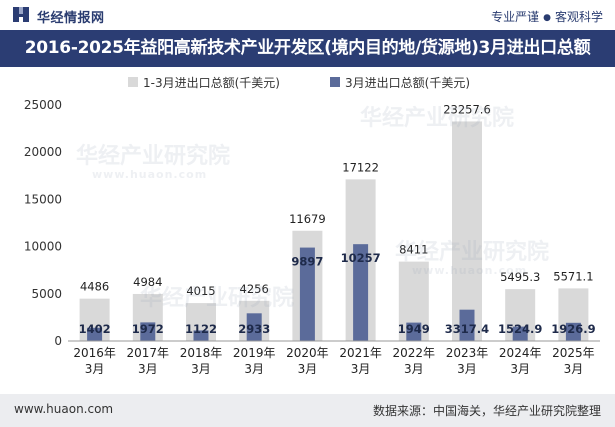 The width and height of the screenshot is (615, 427). What do you see at coordinates (94, 287) in the screenshot?
I see `data-label-series-1: 4486` at bounding box center [94, 287].